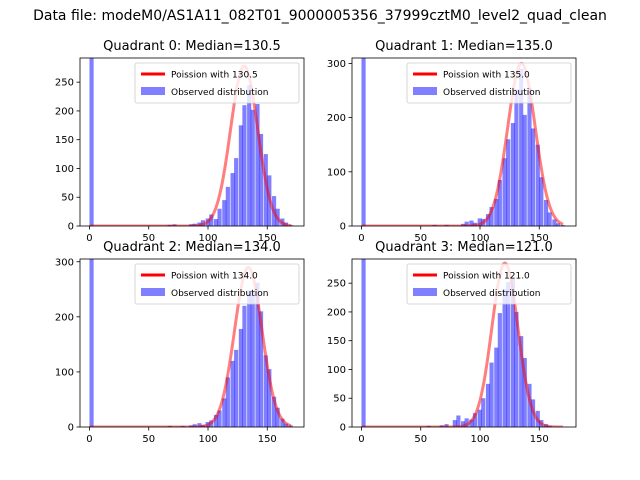 Image resolution: width=640 pixels, height=480 pixels. I want to click on subplot-title: Quadrant 0: Median=130.5, so click(192, 46).